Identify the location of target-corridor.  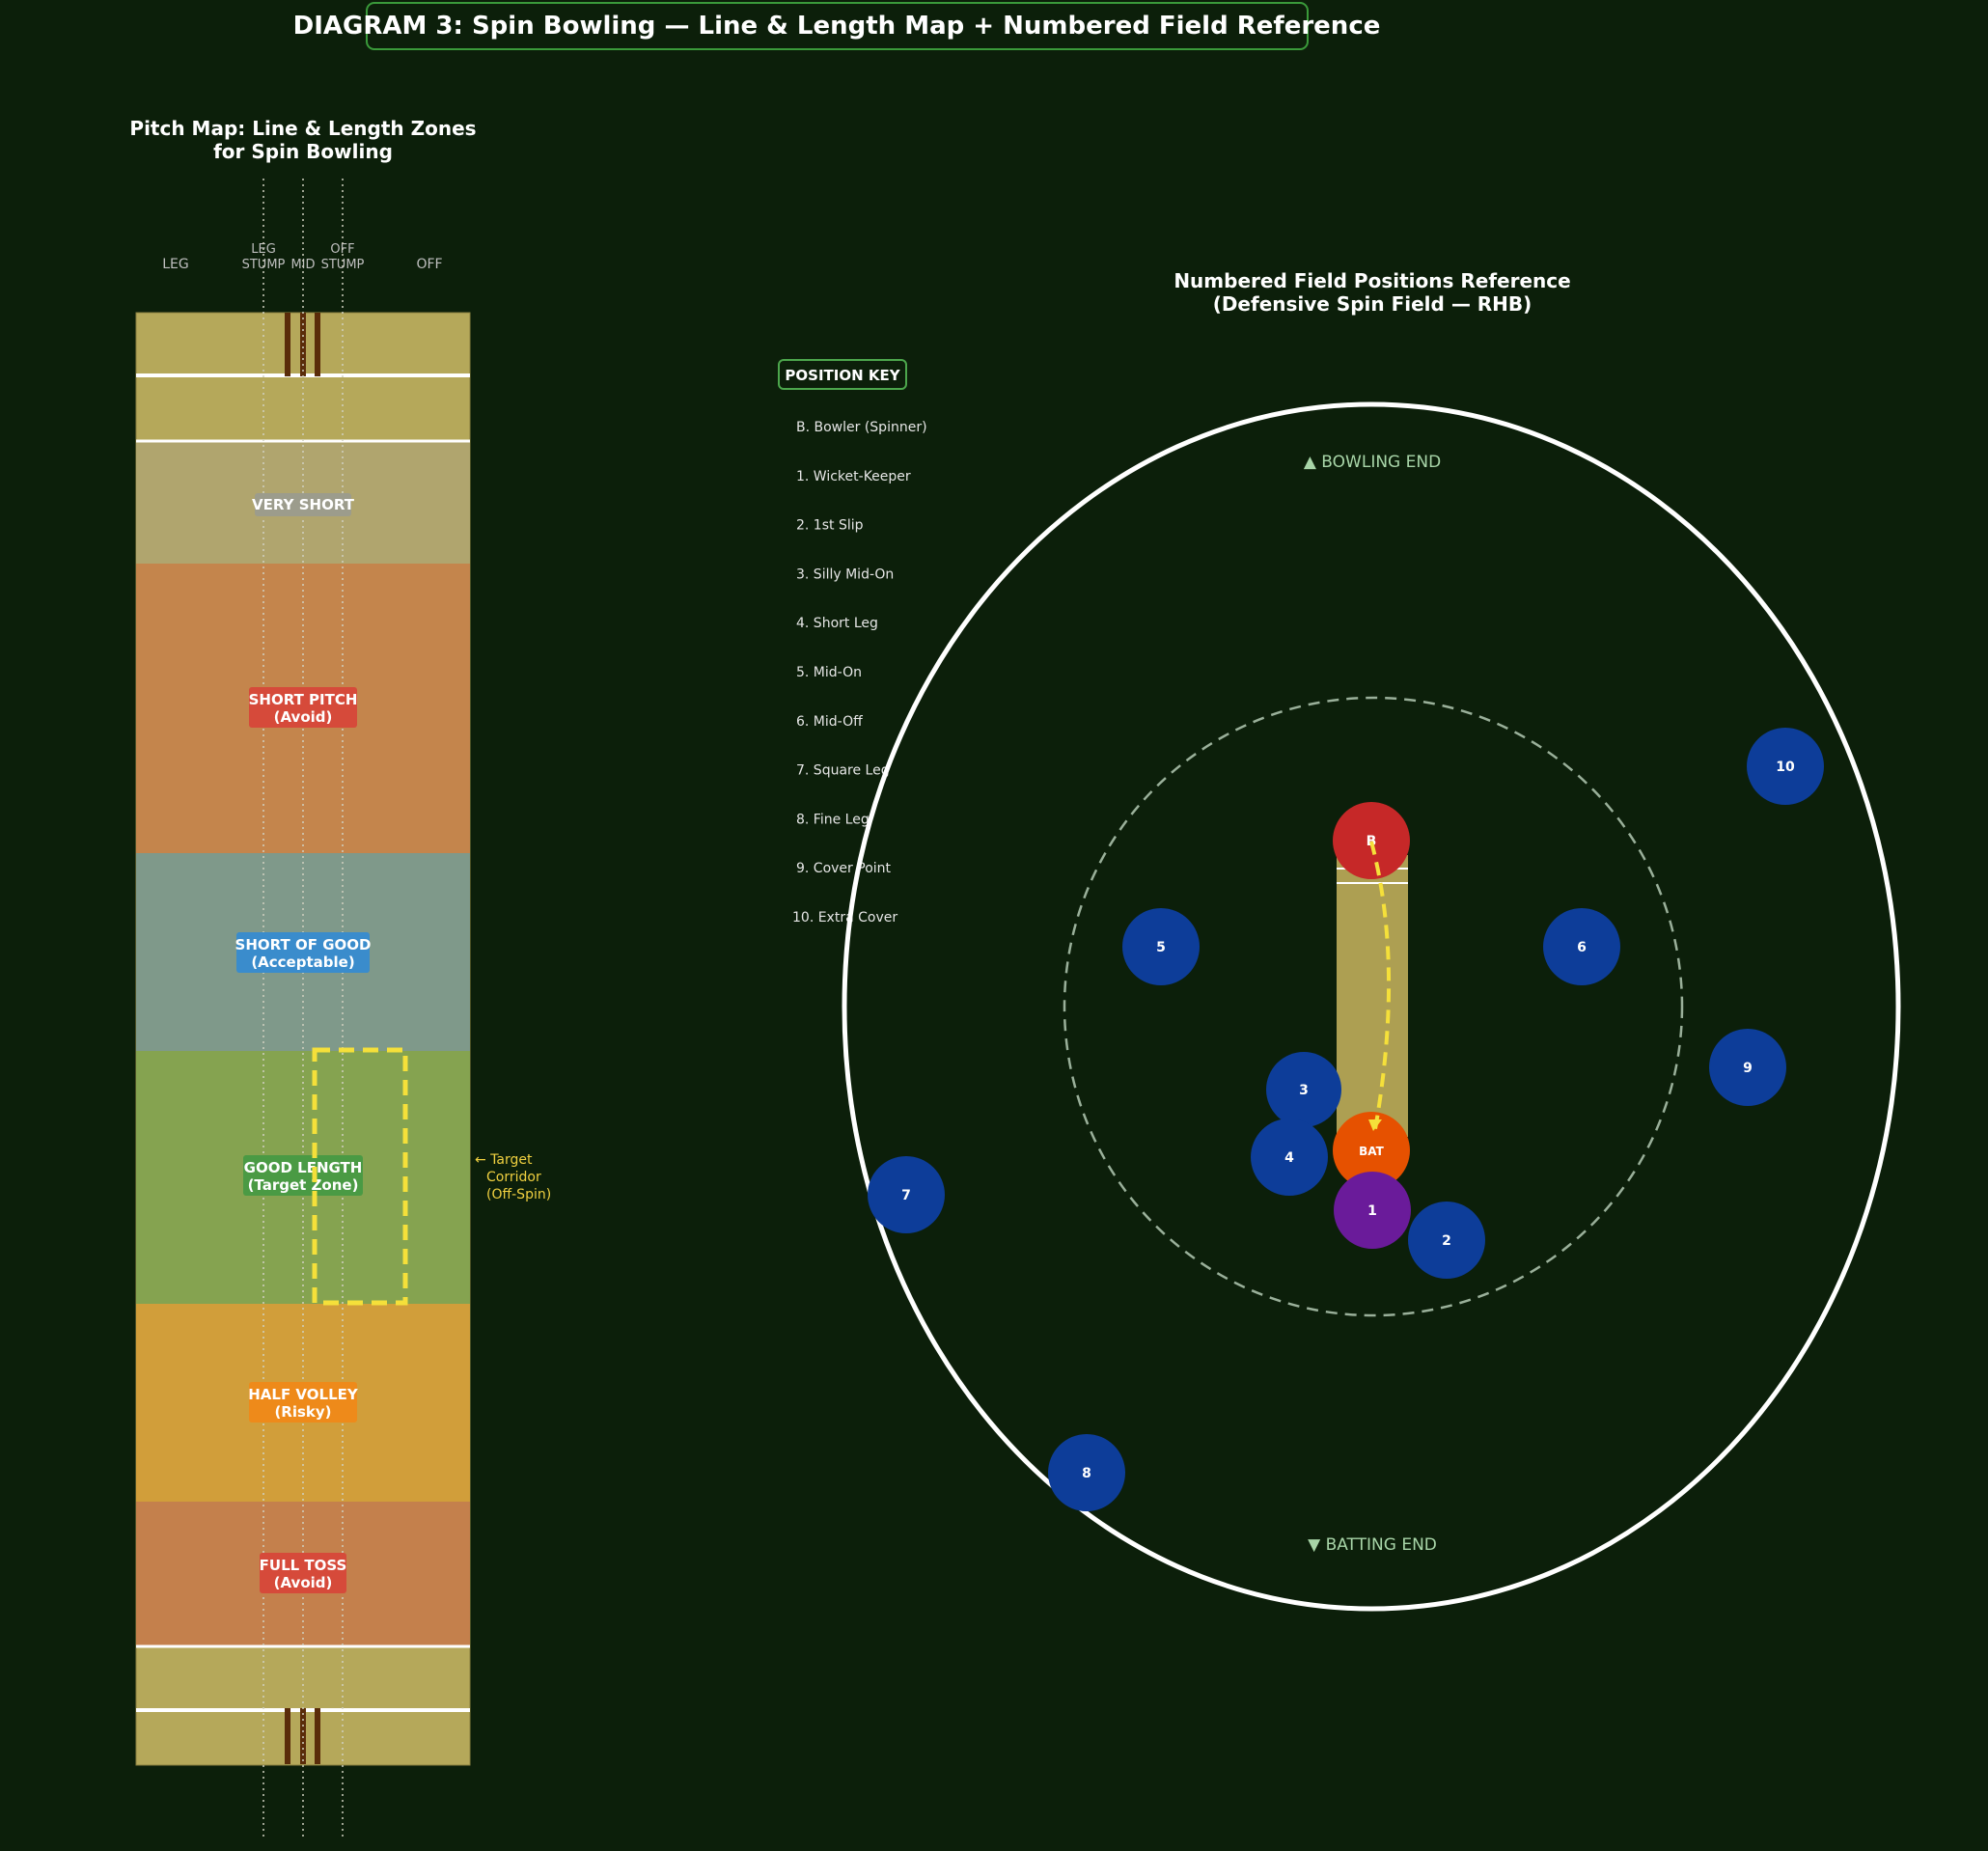
(360, 1176).